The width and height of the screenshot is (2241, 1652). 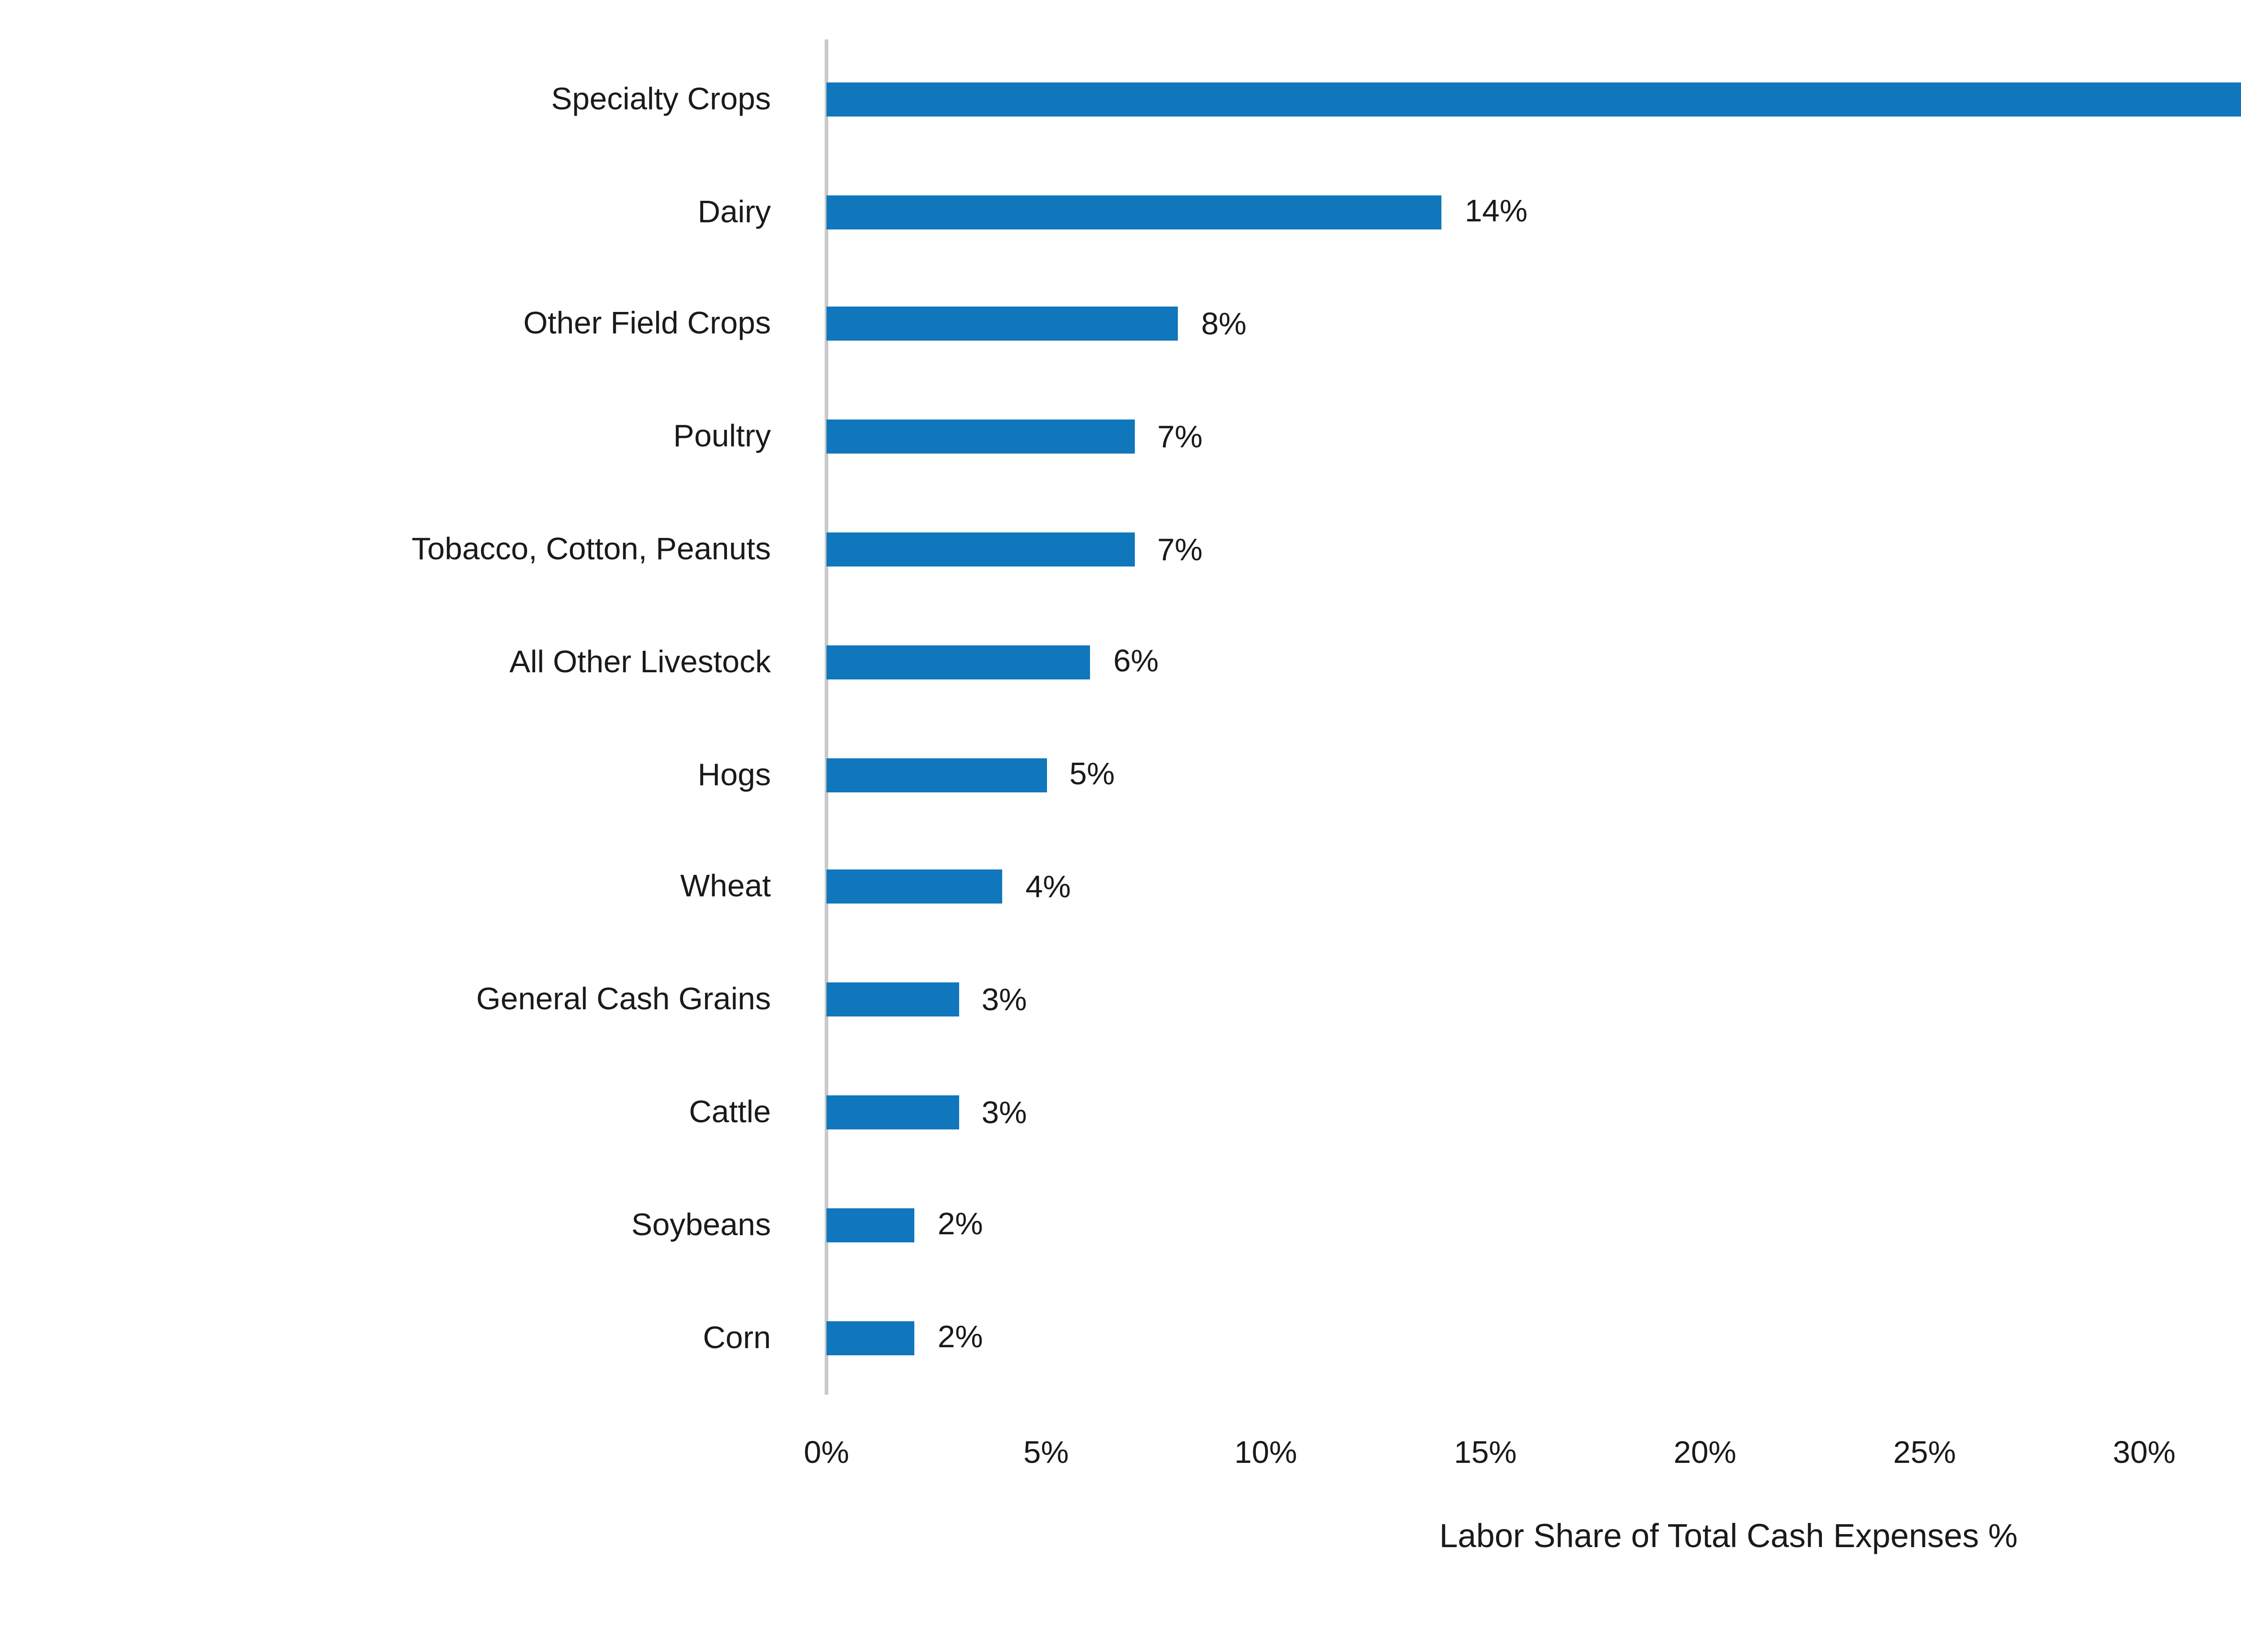 What do you see at coordinates (661, 98) in the screenshot?
I see `category-label: Specialty Crops` at bounding box center [661, 98].